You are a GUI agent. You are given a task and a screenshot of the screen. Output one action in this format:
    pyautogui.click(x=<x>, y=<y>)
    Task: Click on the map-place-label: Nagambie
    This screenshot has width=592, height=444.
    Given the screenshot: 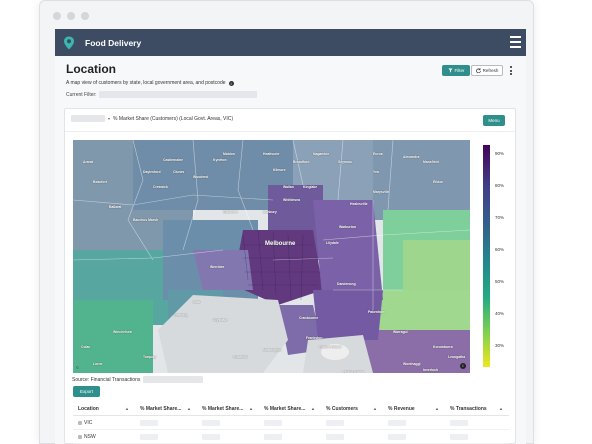 What is the action you would take?
    pyautogui.click(x=321, y=154)
    